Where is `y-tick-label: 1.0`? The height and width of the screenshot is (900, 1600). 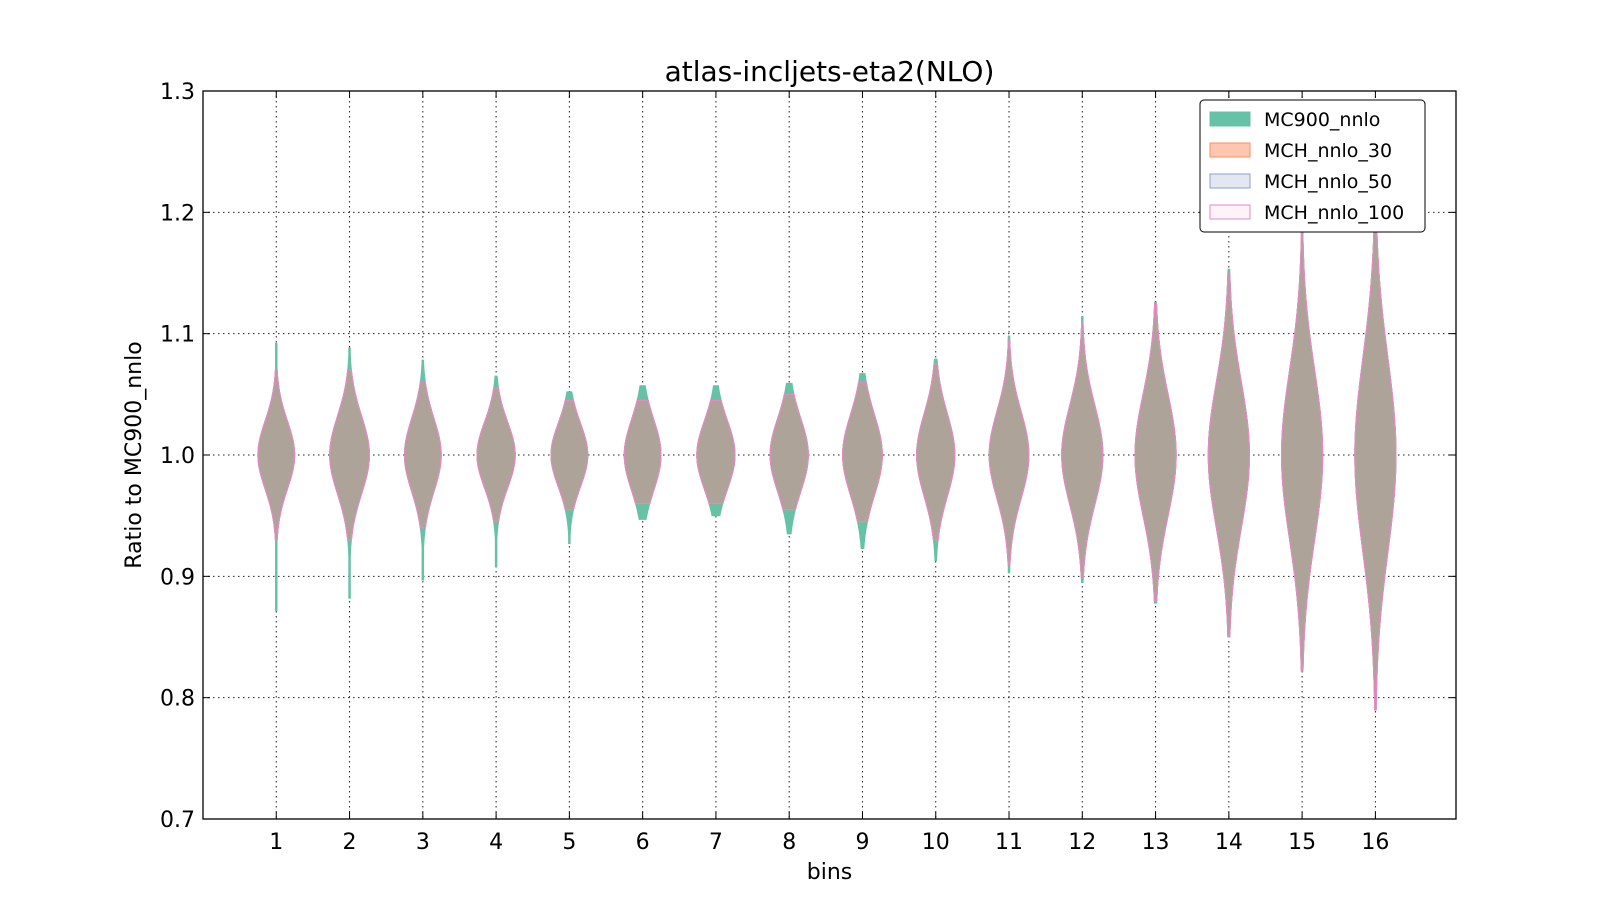
y-tick-label: 1.0 is located at coordinates (177, 456).